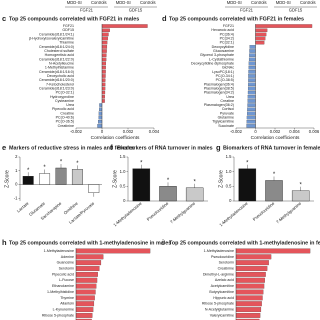 This screenshot has width=320, height=320. What do you see at coordinates (4, 18) in the screenshot?
I see `panel-letter: c` at bounding box center [4, 18].